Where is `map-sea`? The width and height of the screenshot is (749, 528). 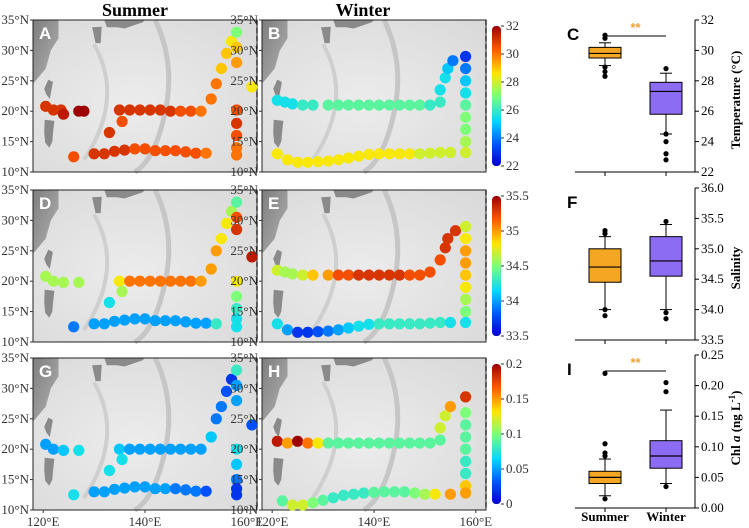 map-sea is located at coordinates (374, 434).